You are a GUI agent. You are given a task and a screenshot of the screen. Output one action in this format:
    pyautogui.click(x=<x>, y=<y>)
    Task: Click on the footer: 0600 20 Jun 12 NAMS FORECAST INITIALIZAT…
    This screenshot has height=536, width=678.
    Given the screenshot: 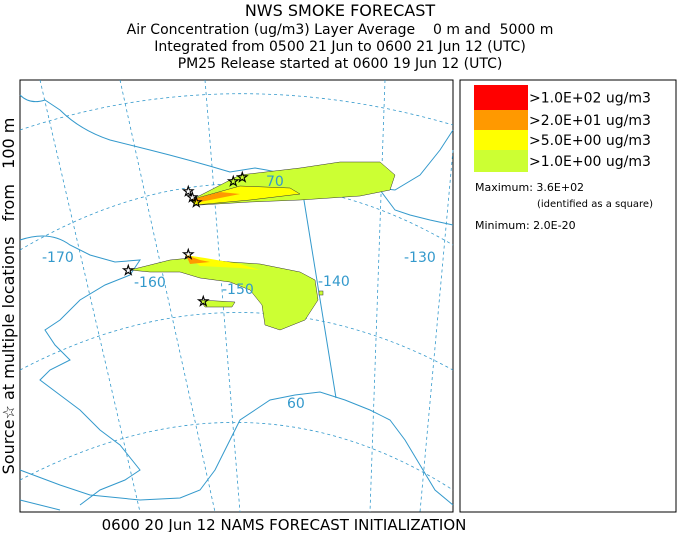 What is the action you would take?
    pyautogui.click(x=284, y=524)
    